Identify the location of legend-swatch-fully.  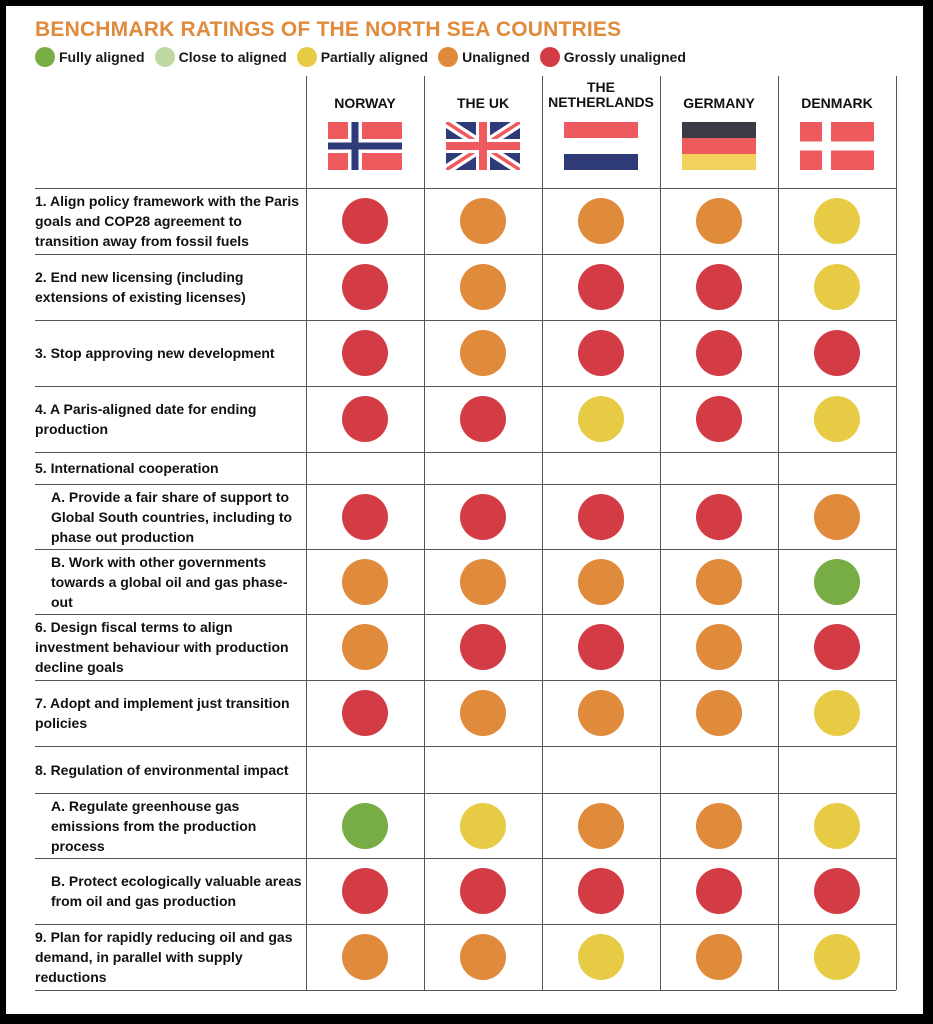
(45, 57).